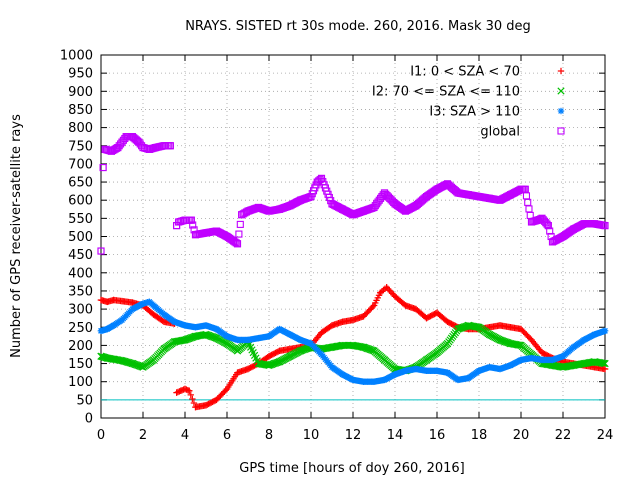  Describe the element at coordinates (500, 132) in the screenshot. I see `legend-label: global` at that location.